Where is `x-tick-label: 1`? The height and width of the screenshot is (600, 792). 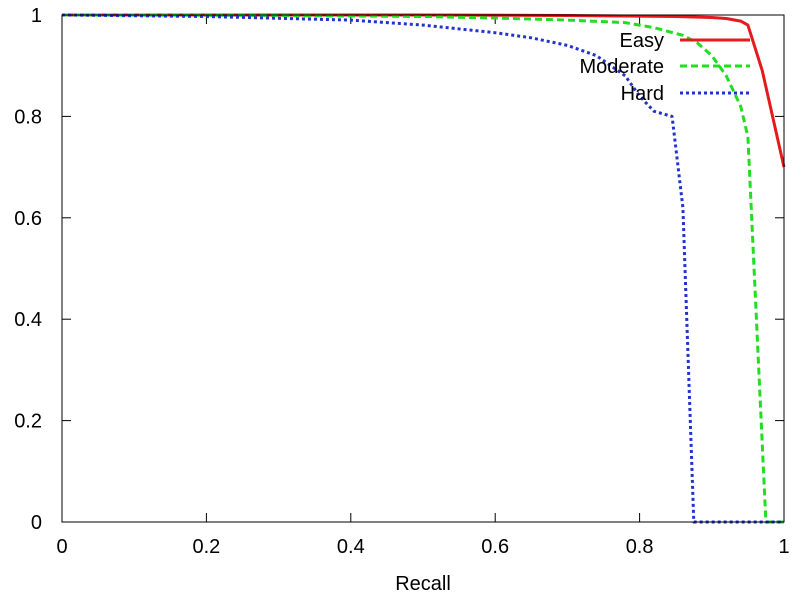
x-tick-label: 1 is located at coordinates (783, 547).